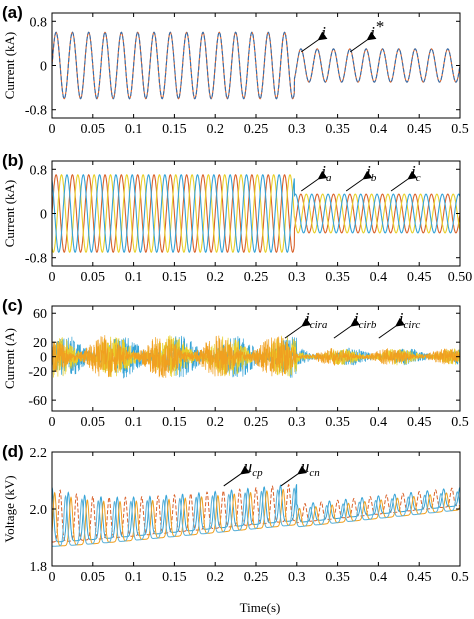 The image size is (474, 619). Describe the element at coordinates (316, 320) in the screenshot. I see `annotation-label: icira` at that location.